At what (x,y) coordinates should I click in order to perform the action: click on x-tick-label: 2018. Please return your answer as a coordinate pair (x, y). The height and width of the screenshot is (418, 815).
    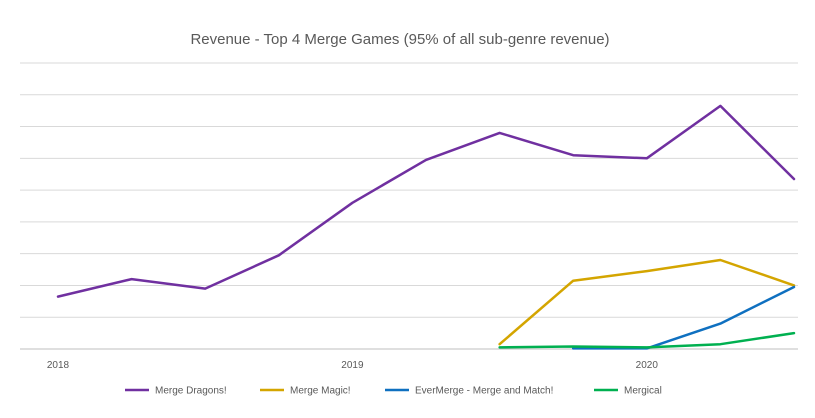
    Looking at the image, I should click on (58, 365).